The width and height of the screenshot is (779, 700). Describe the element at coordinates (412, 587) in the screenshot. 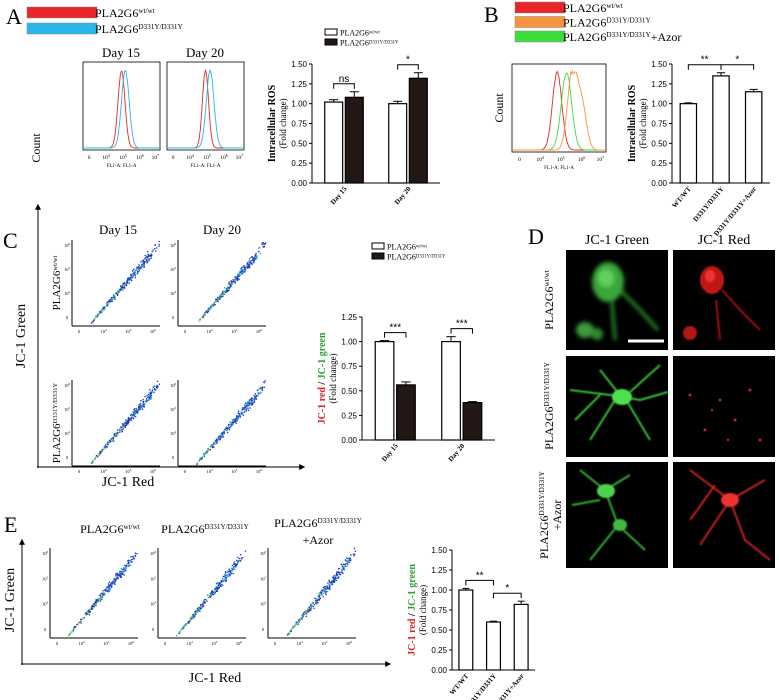

I see `y-title-part: JC-1 green` at that location.